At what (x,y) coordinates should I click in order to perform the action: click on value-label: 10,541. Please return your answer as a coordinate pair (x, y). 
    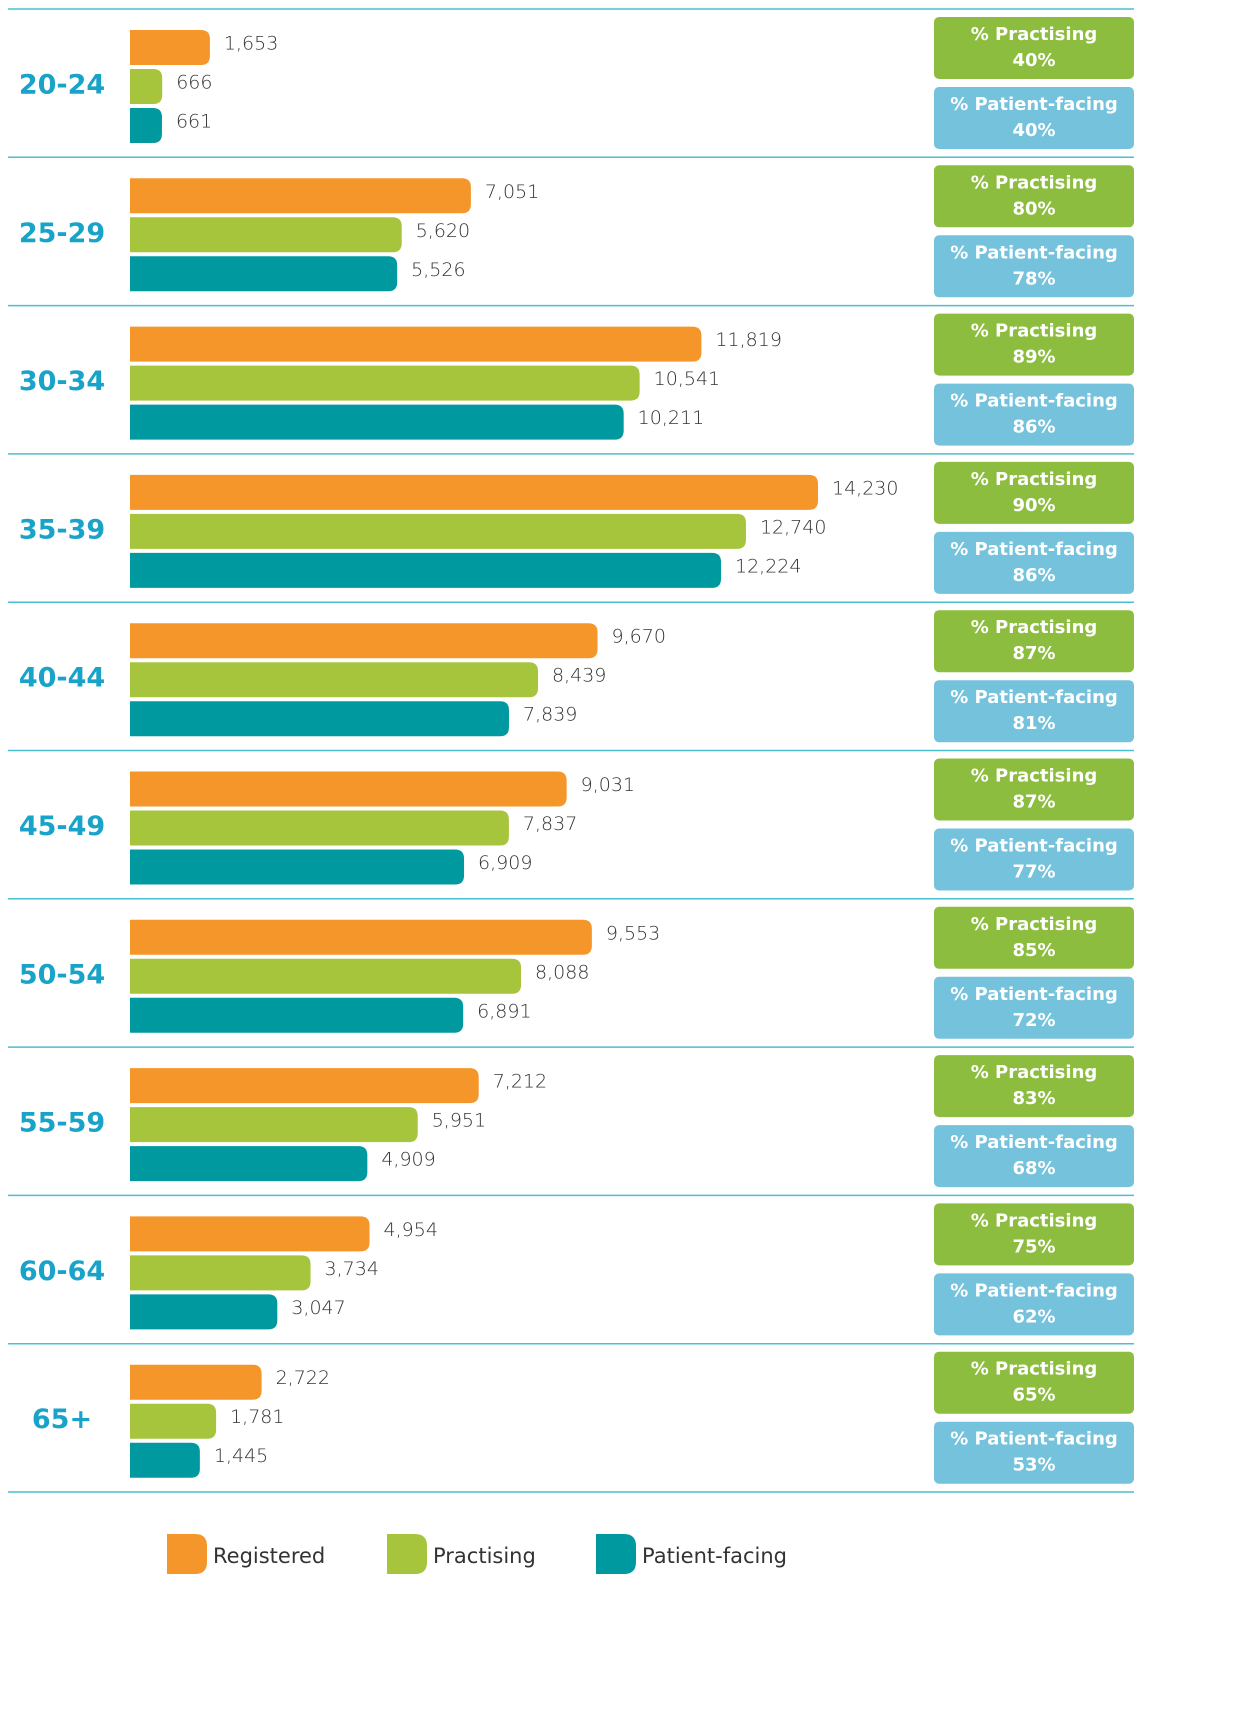
    Looking at the image, I should click on (687, 379).